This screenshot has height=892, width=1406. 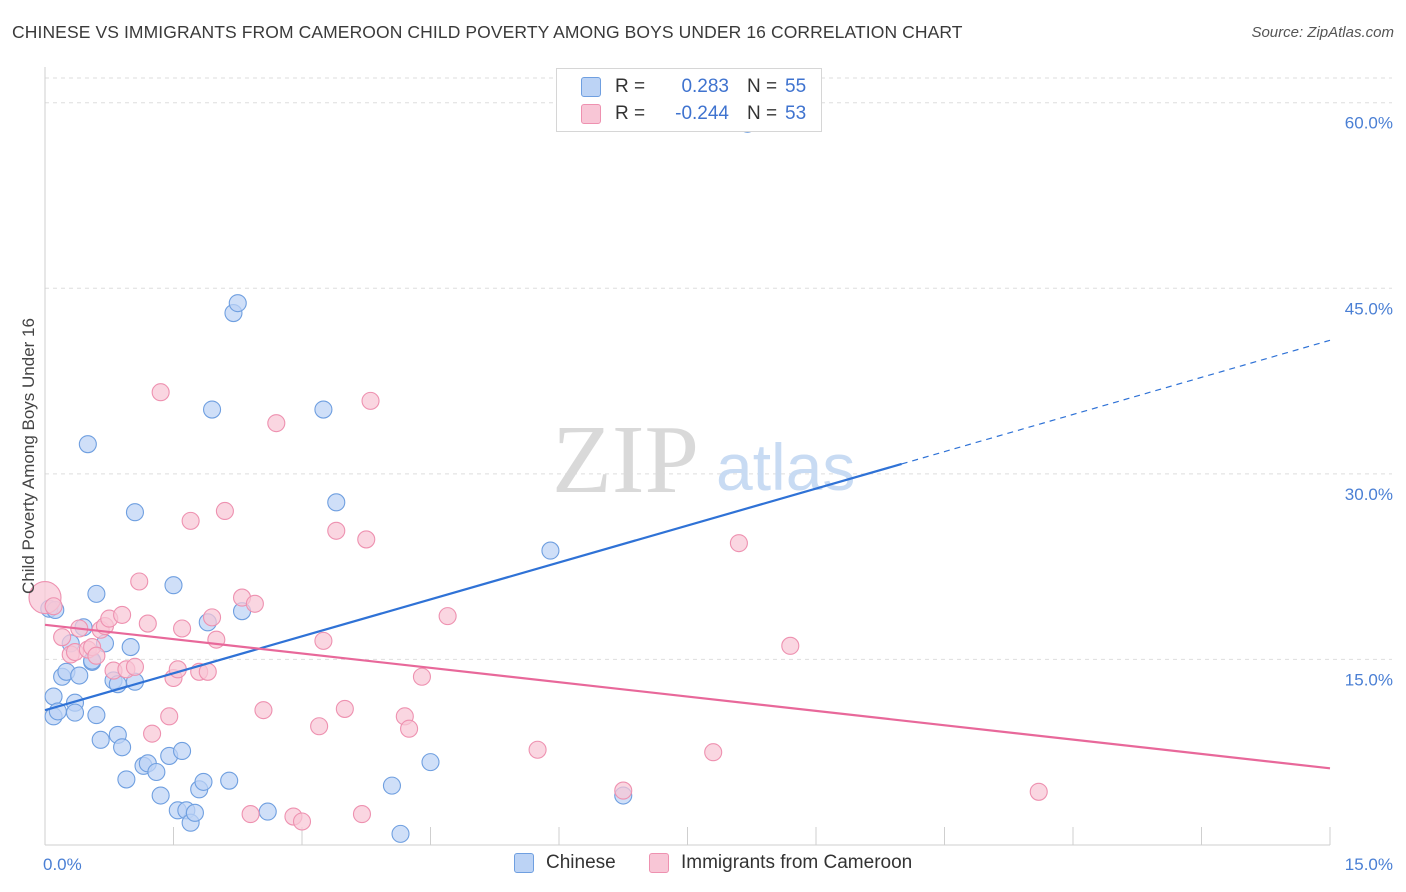 I want to click on n-value: 53, so click(x=796, y=113).